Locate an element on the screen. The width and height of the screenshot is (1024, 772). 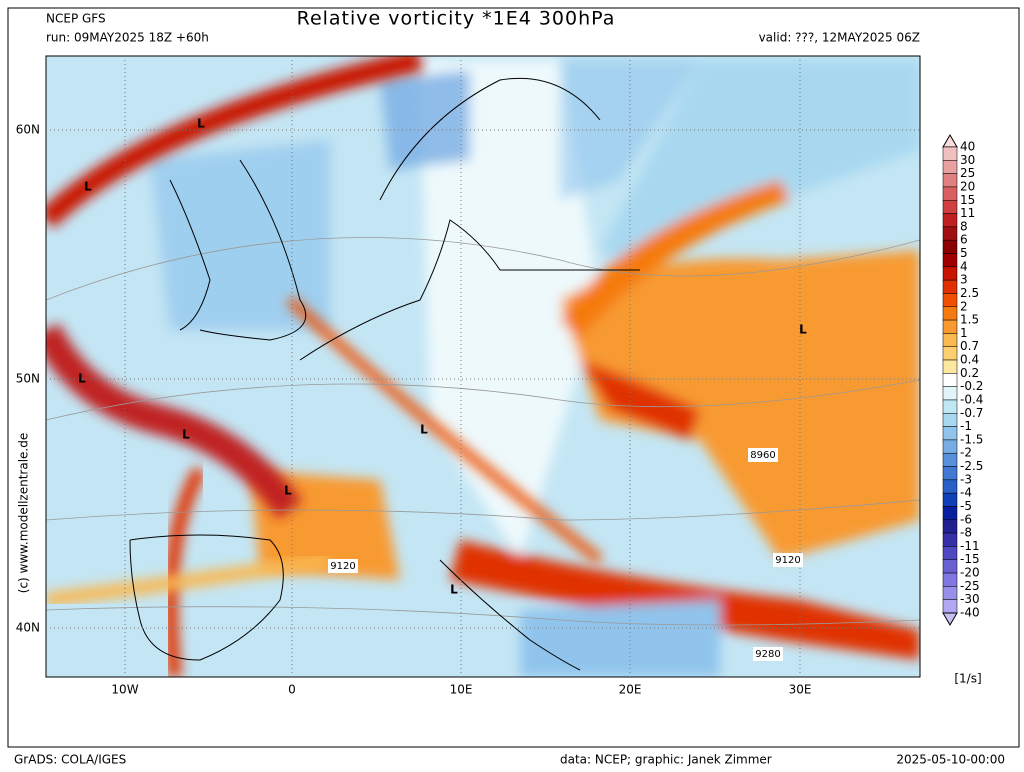
colorbar-label: 5 is located at coordinates (964, 253).